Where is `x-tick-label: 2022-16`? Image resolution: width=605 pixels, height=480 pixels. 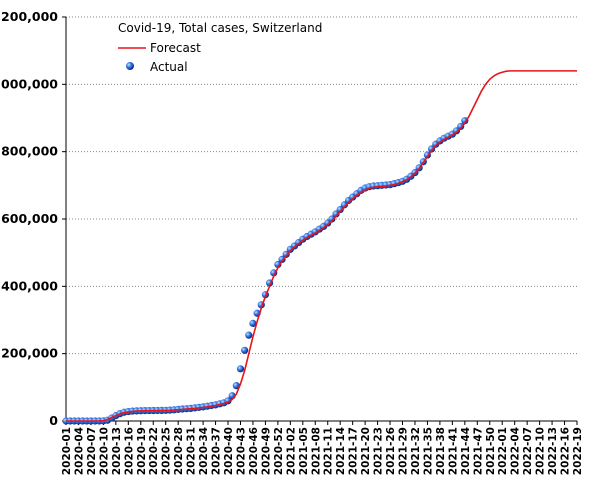 x-tick-label: 2022-16 is located at coordinates (566, 451).